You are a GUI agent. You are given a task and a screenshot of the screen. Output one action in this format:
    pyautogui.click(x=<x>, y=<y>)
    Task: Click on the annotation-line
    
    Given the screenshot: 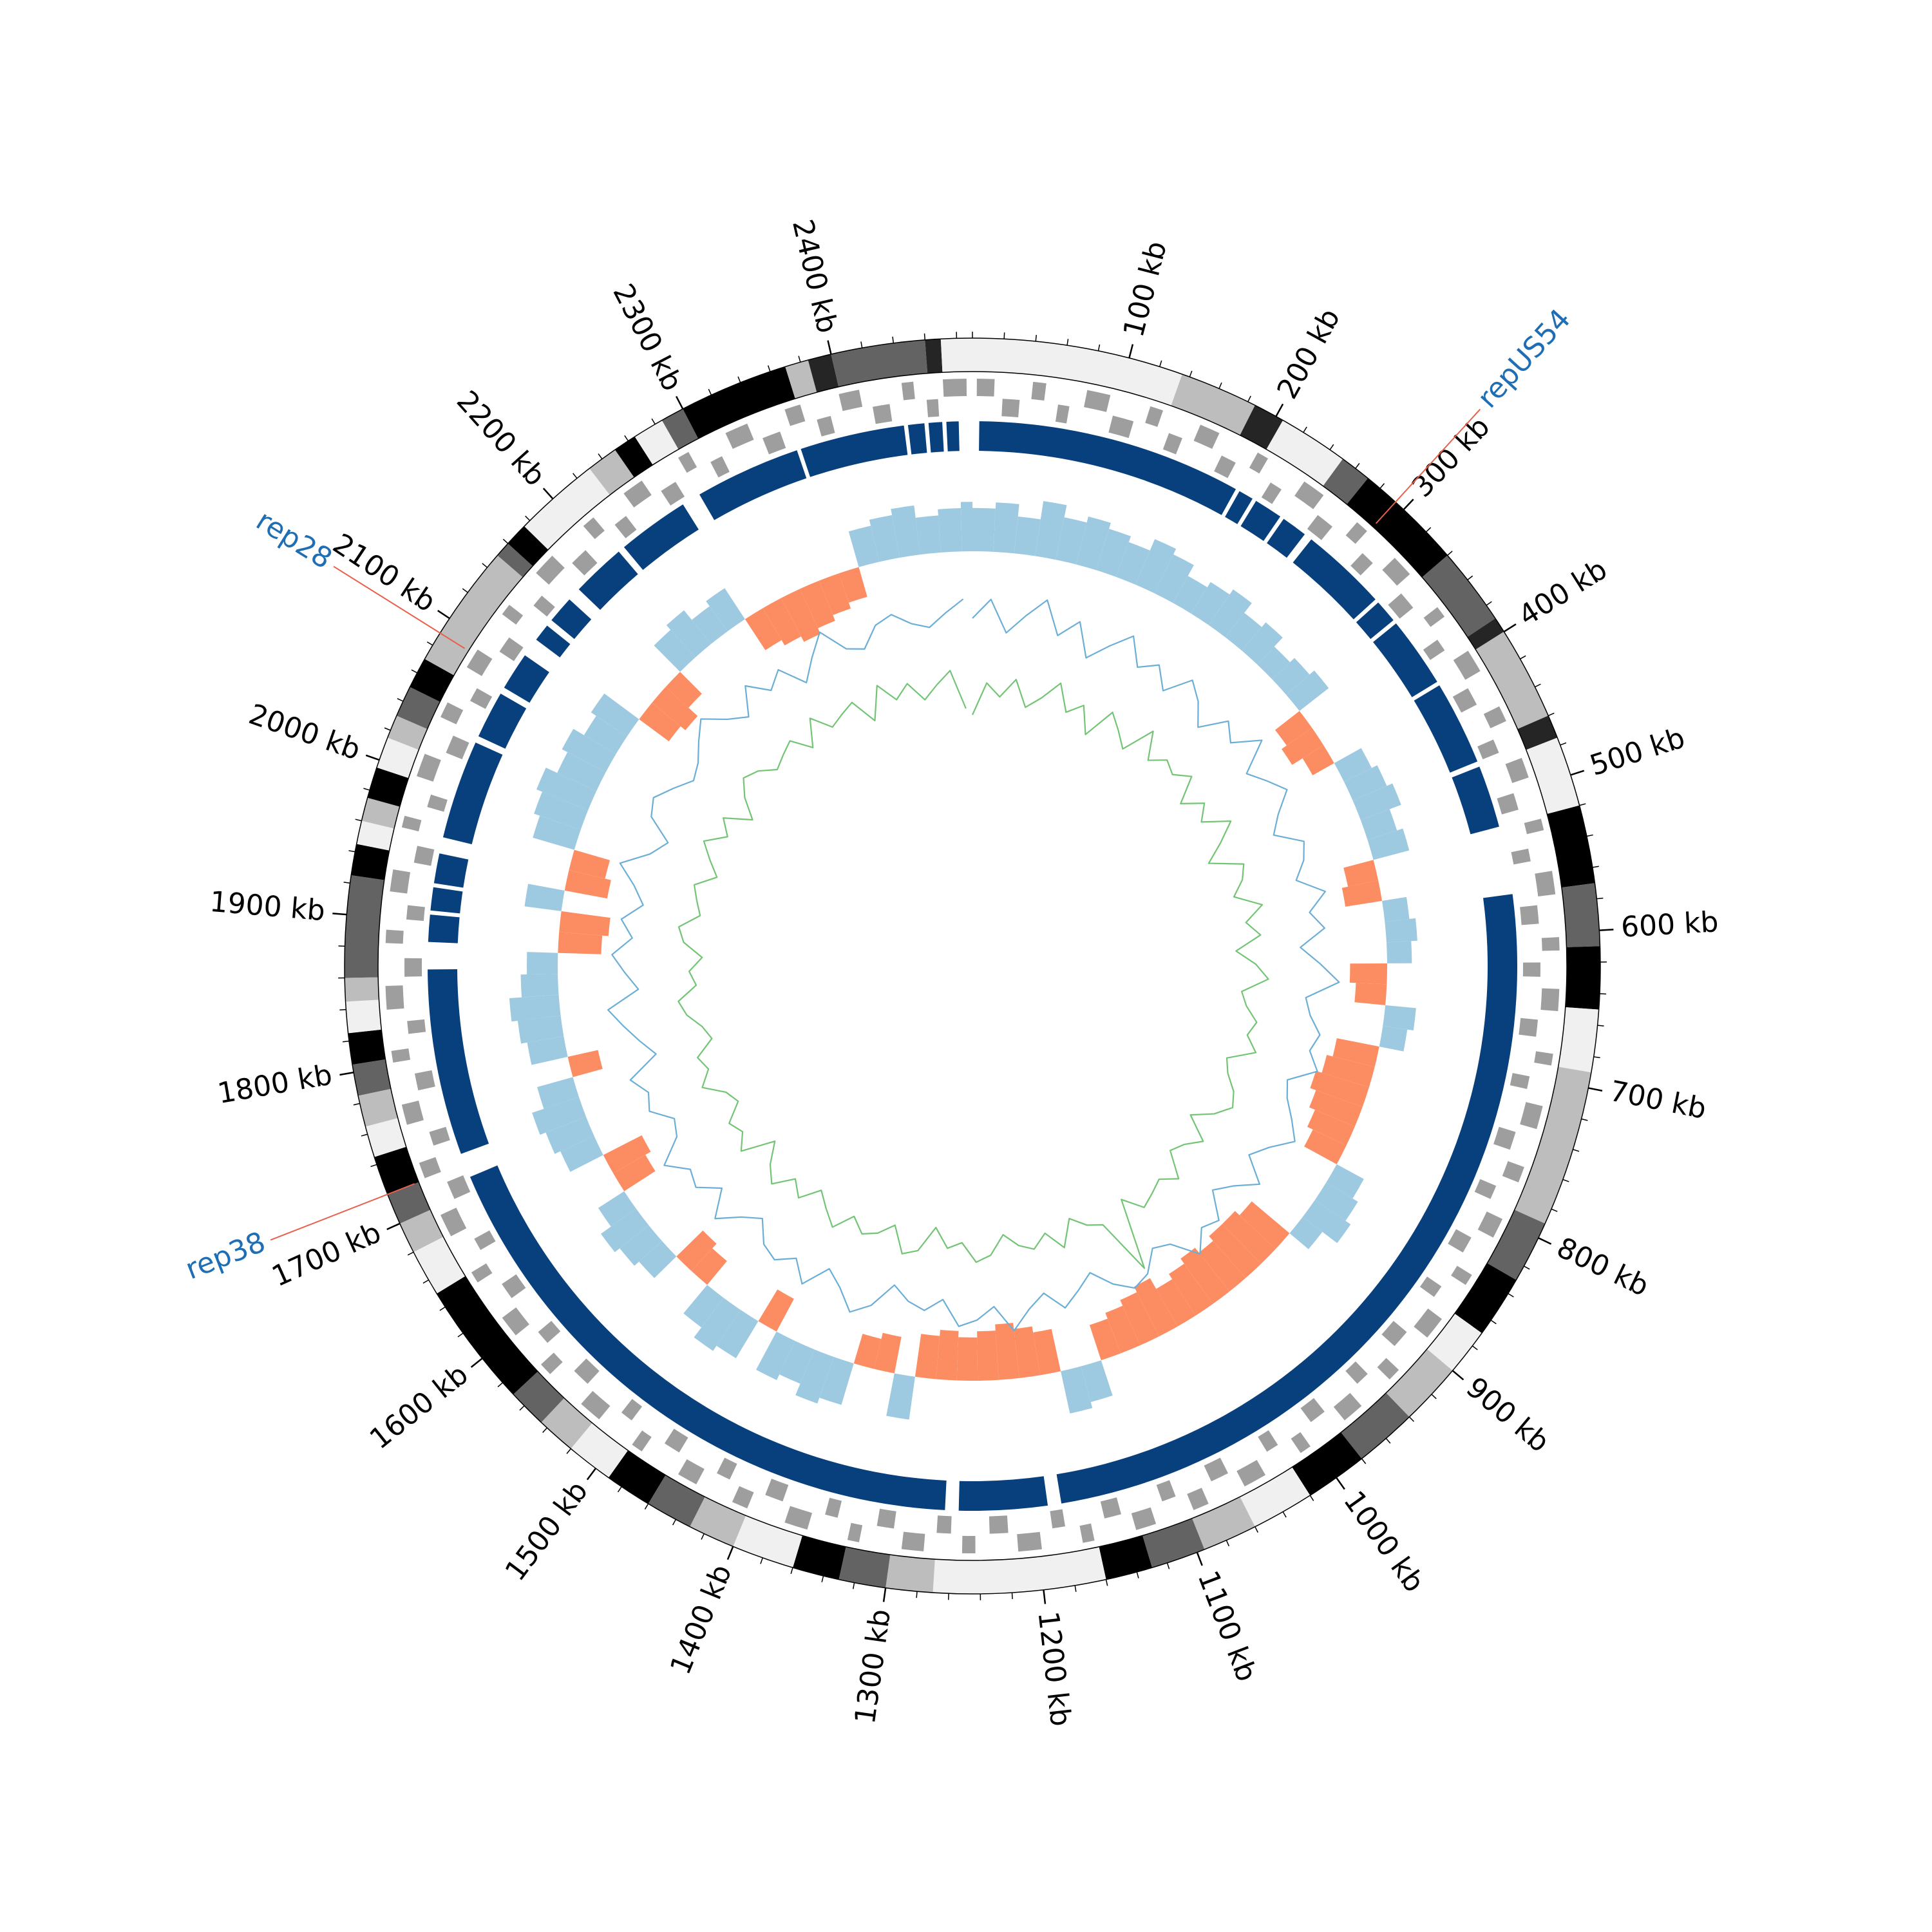 What is the action you would take?
    pyautogui.click(x=342, y=1212)
    